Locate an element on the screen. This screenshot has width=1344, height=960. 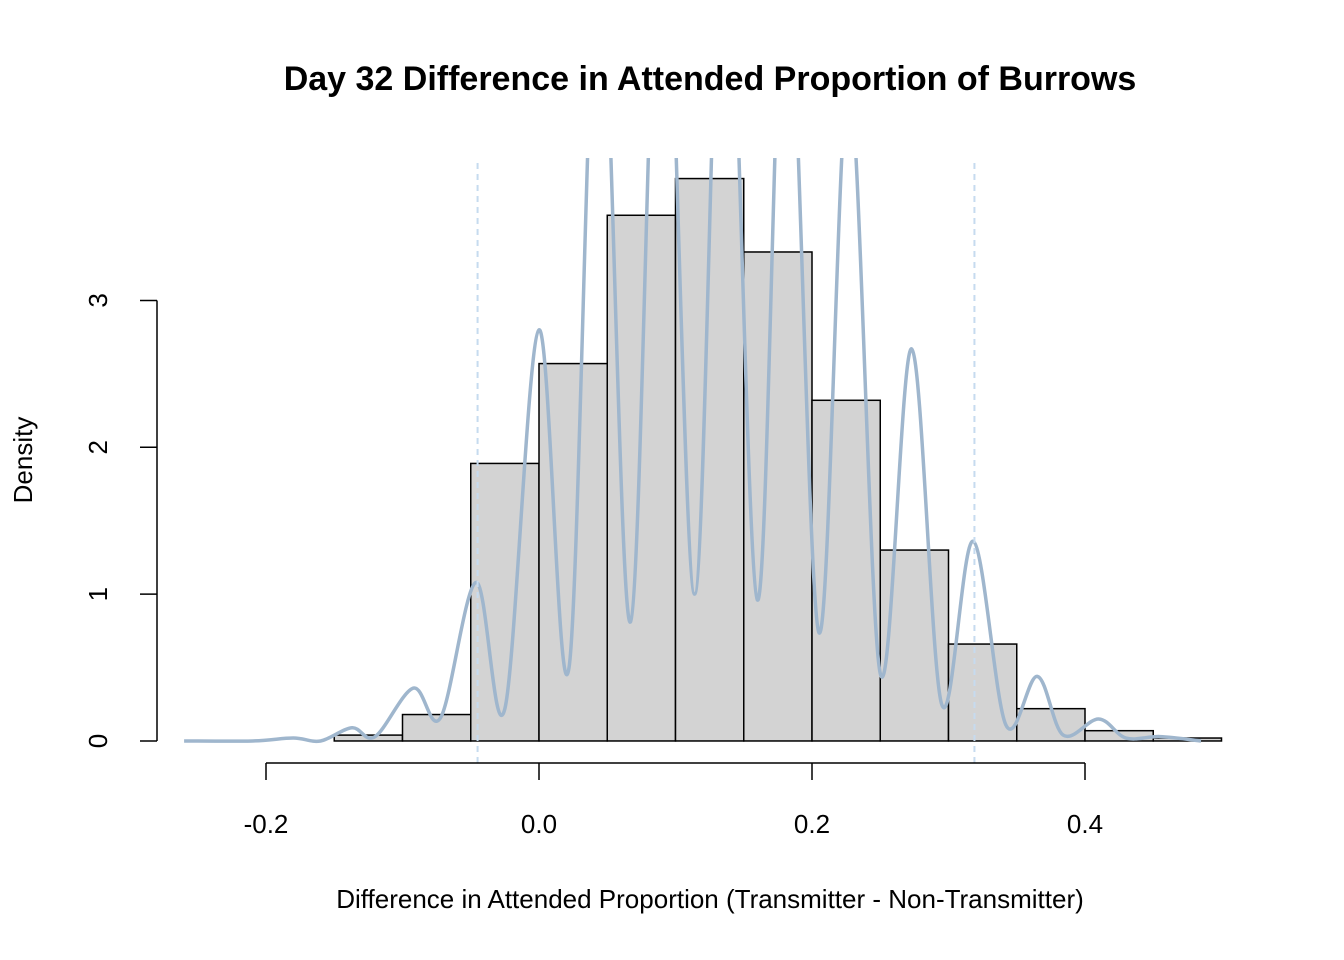
x-tick-label: 0.4 is located at coordinates (1085, 824).